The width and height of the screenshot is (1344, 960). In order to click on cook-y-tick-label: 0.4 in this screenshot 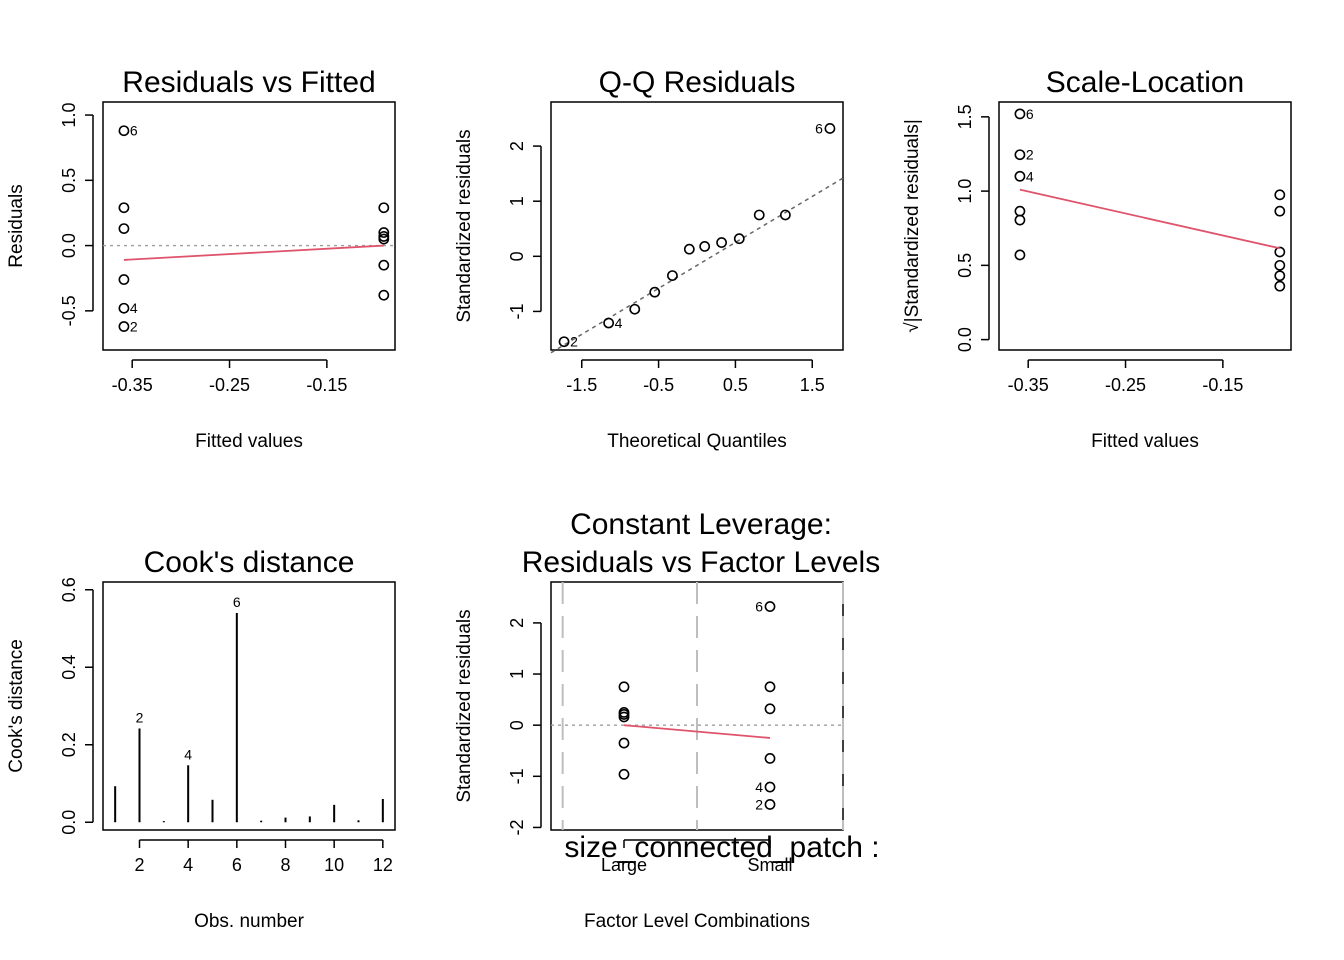, I will do `click(69, 667)`.